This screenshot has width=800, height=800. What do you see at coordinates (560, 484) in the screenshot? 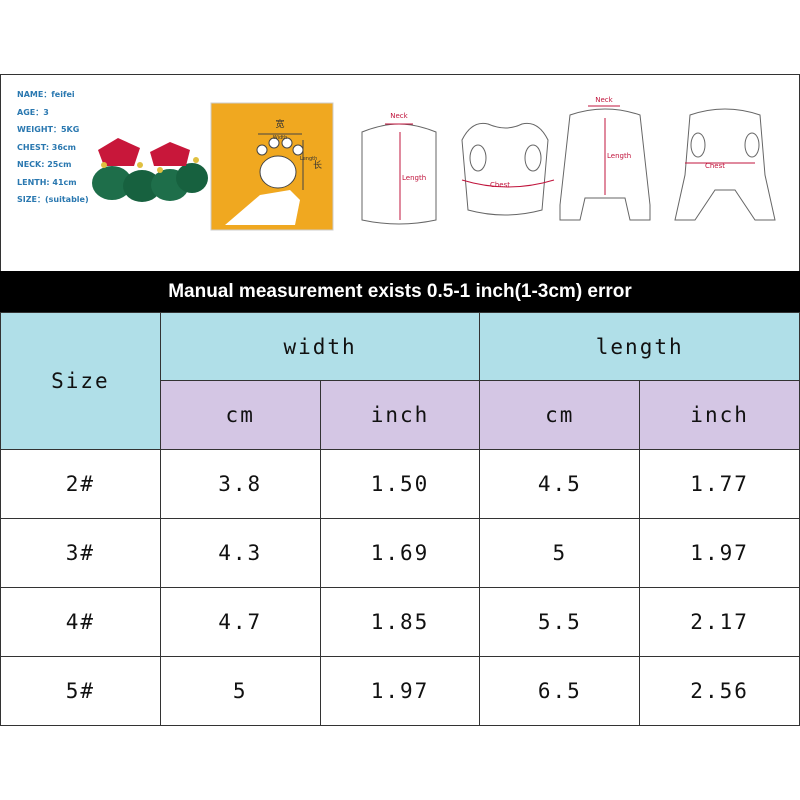
I see `cell: 4.5` at bounding box center [560, 484].